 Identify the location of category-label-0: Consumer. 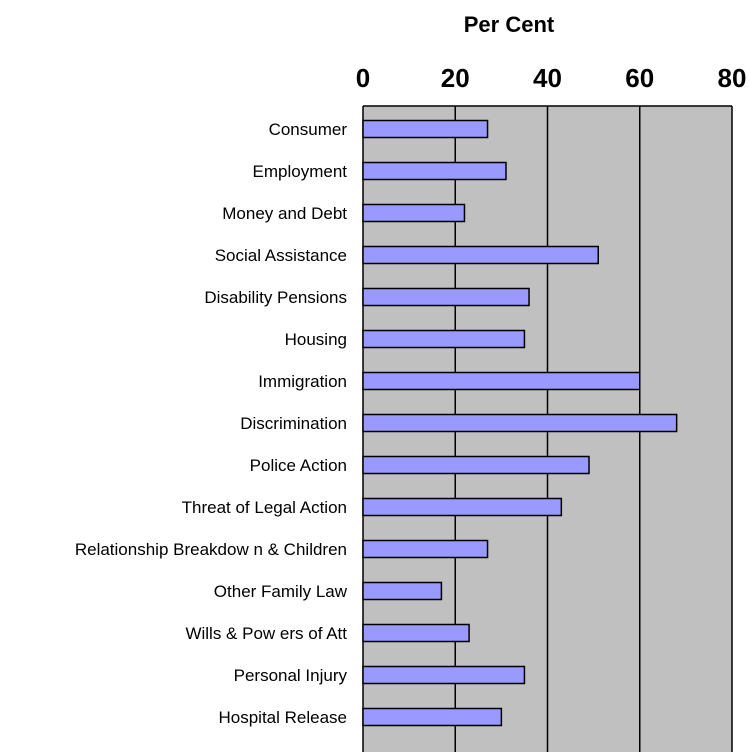
(308, 129).